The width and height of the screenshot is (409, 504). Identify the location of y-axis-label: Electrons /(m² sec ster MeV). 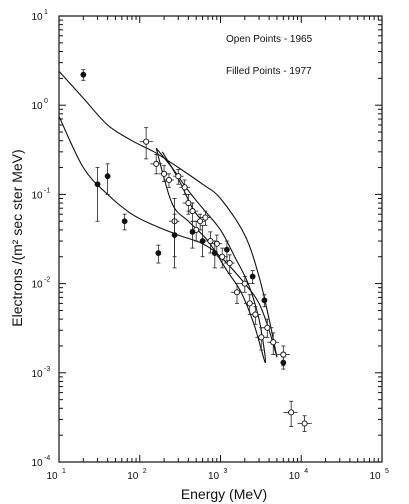
(17, 237).